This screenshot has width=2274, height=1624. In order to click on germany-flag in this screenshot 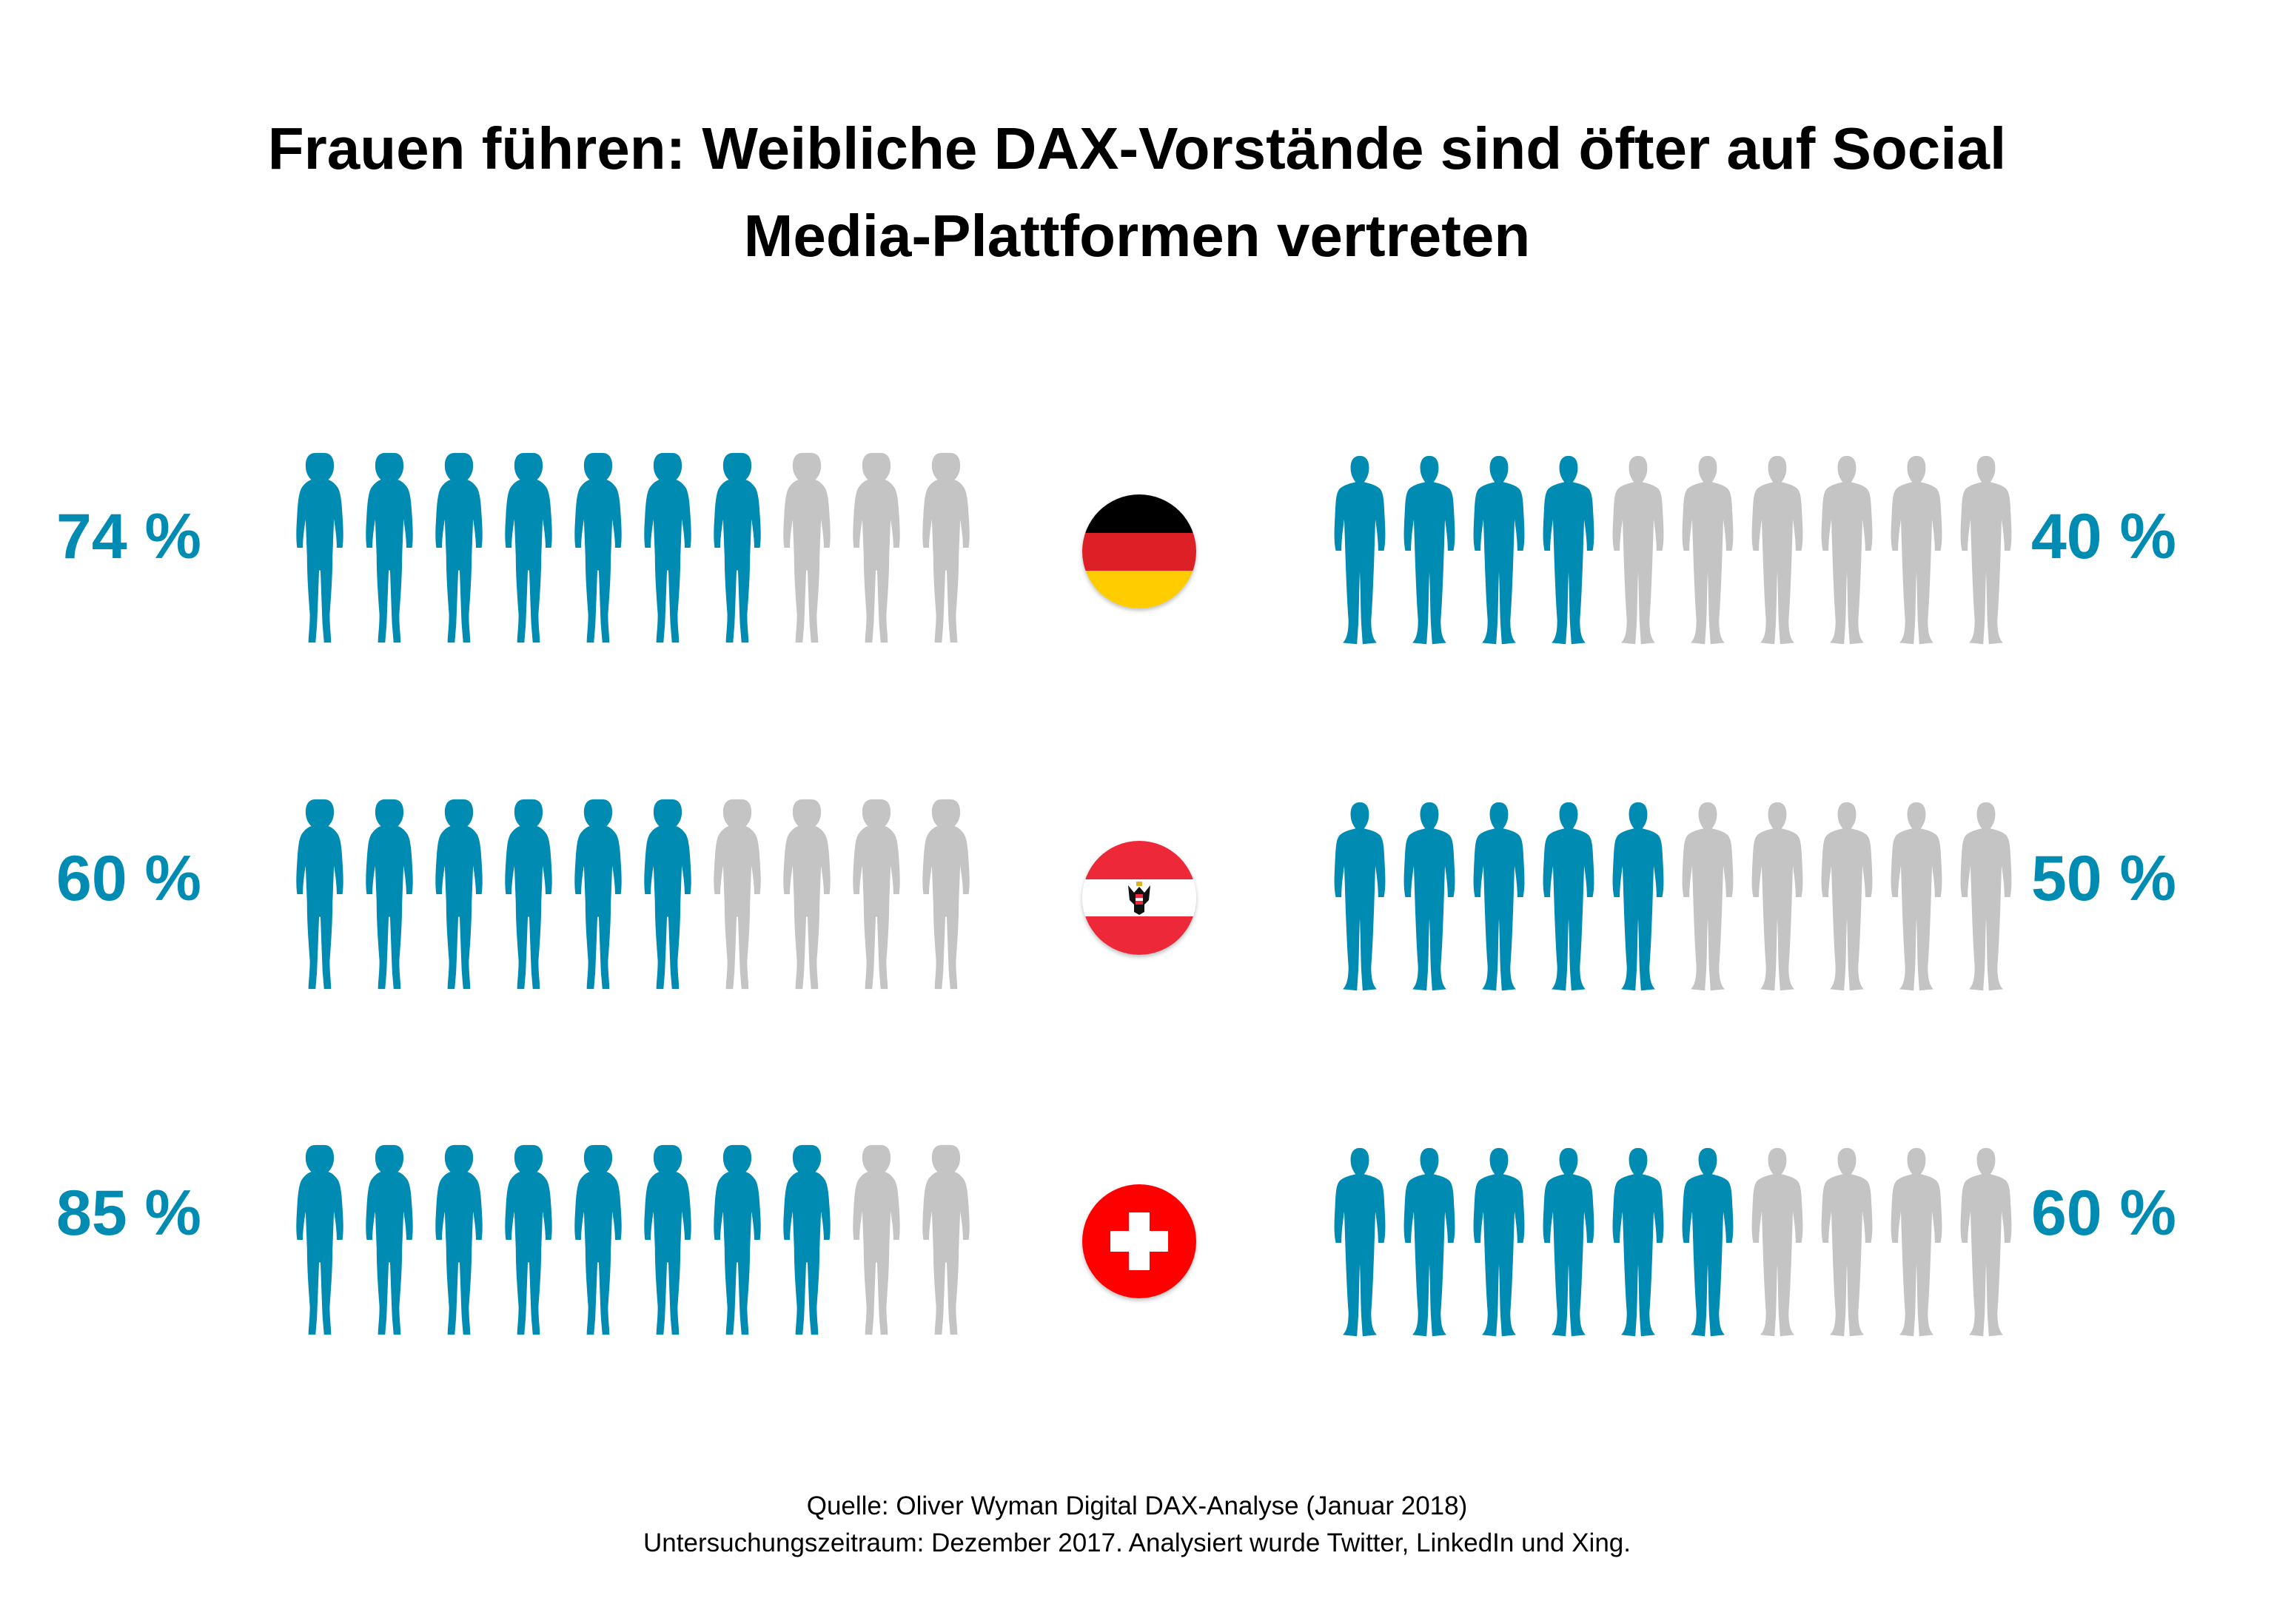, I will do `click(1139, 551)`.